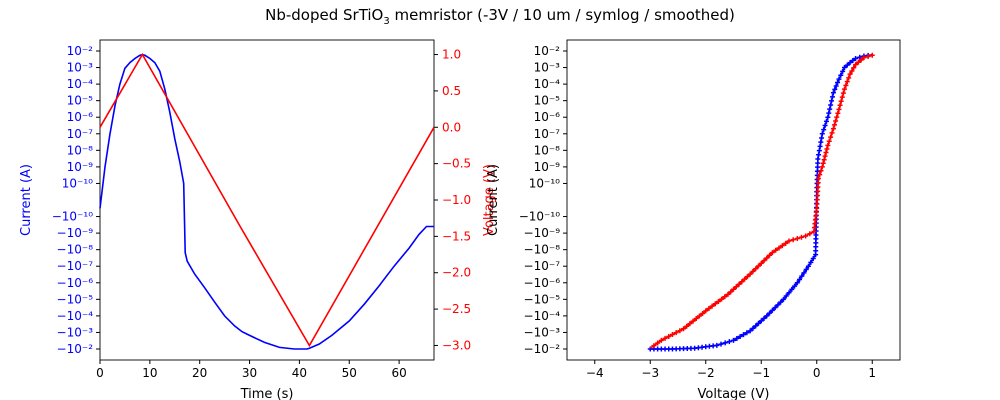 Image resolution: width=1000 pixels, height=400 pixels. I want to click on y-right-tick-label-1: 1.0, so click(451, 55).